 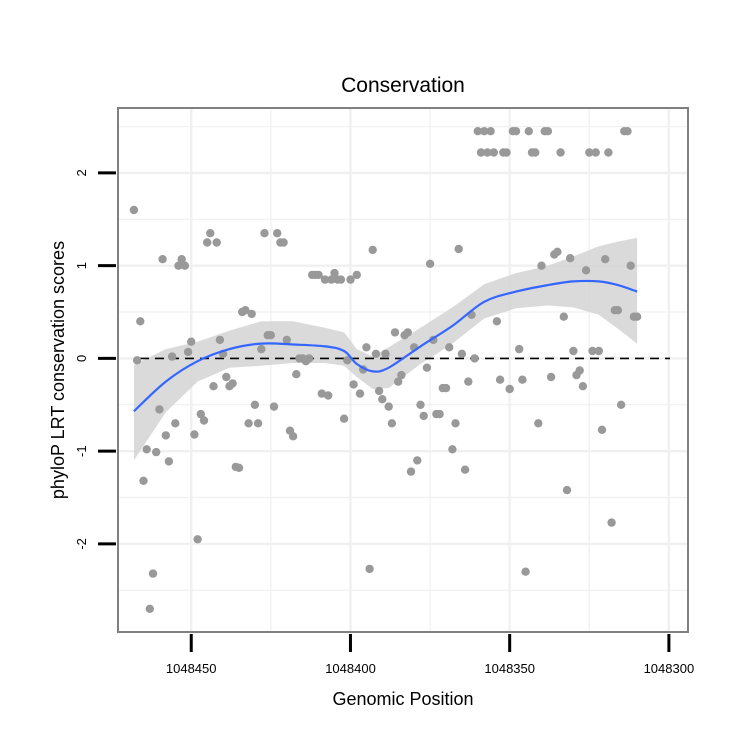 What do you see at coordinates (58, 370) in the screenshot?
I see `y-axis-title: phyloP LRT conservation scores` at bounding box center [58, 370].